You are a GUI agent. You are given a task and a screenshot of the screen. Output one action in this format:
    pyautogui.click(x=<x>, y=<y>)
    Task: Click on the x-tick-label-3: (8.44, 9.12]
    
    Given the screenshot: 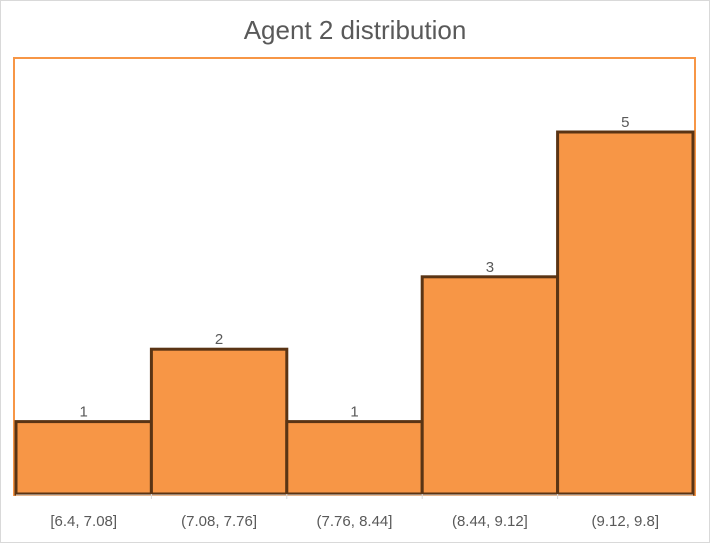 What is the action you would take?
    pyautogui.click(x=490, y=521)
    